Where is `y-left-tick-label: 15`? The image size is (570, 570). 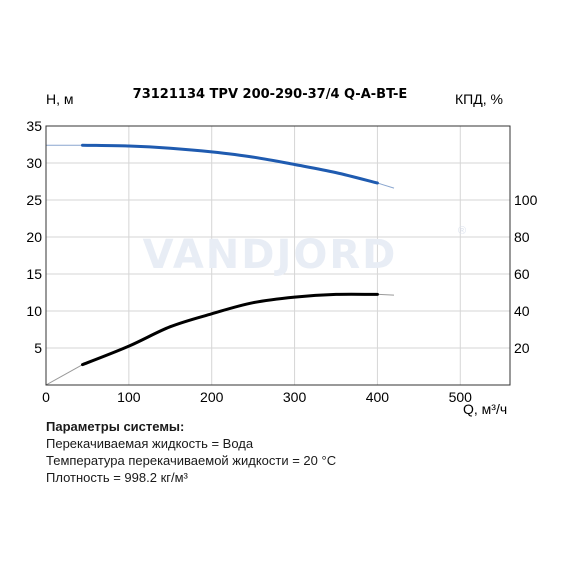
y-left-tick-label: 15 is located at coordinates (34, 274).